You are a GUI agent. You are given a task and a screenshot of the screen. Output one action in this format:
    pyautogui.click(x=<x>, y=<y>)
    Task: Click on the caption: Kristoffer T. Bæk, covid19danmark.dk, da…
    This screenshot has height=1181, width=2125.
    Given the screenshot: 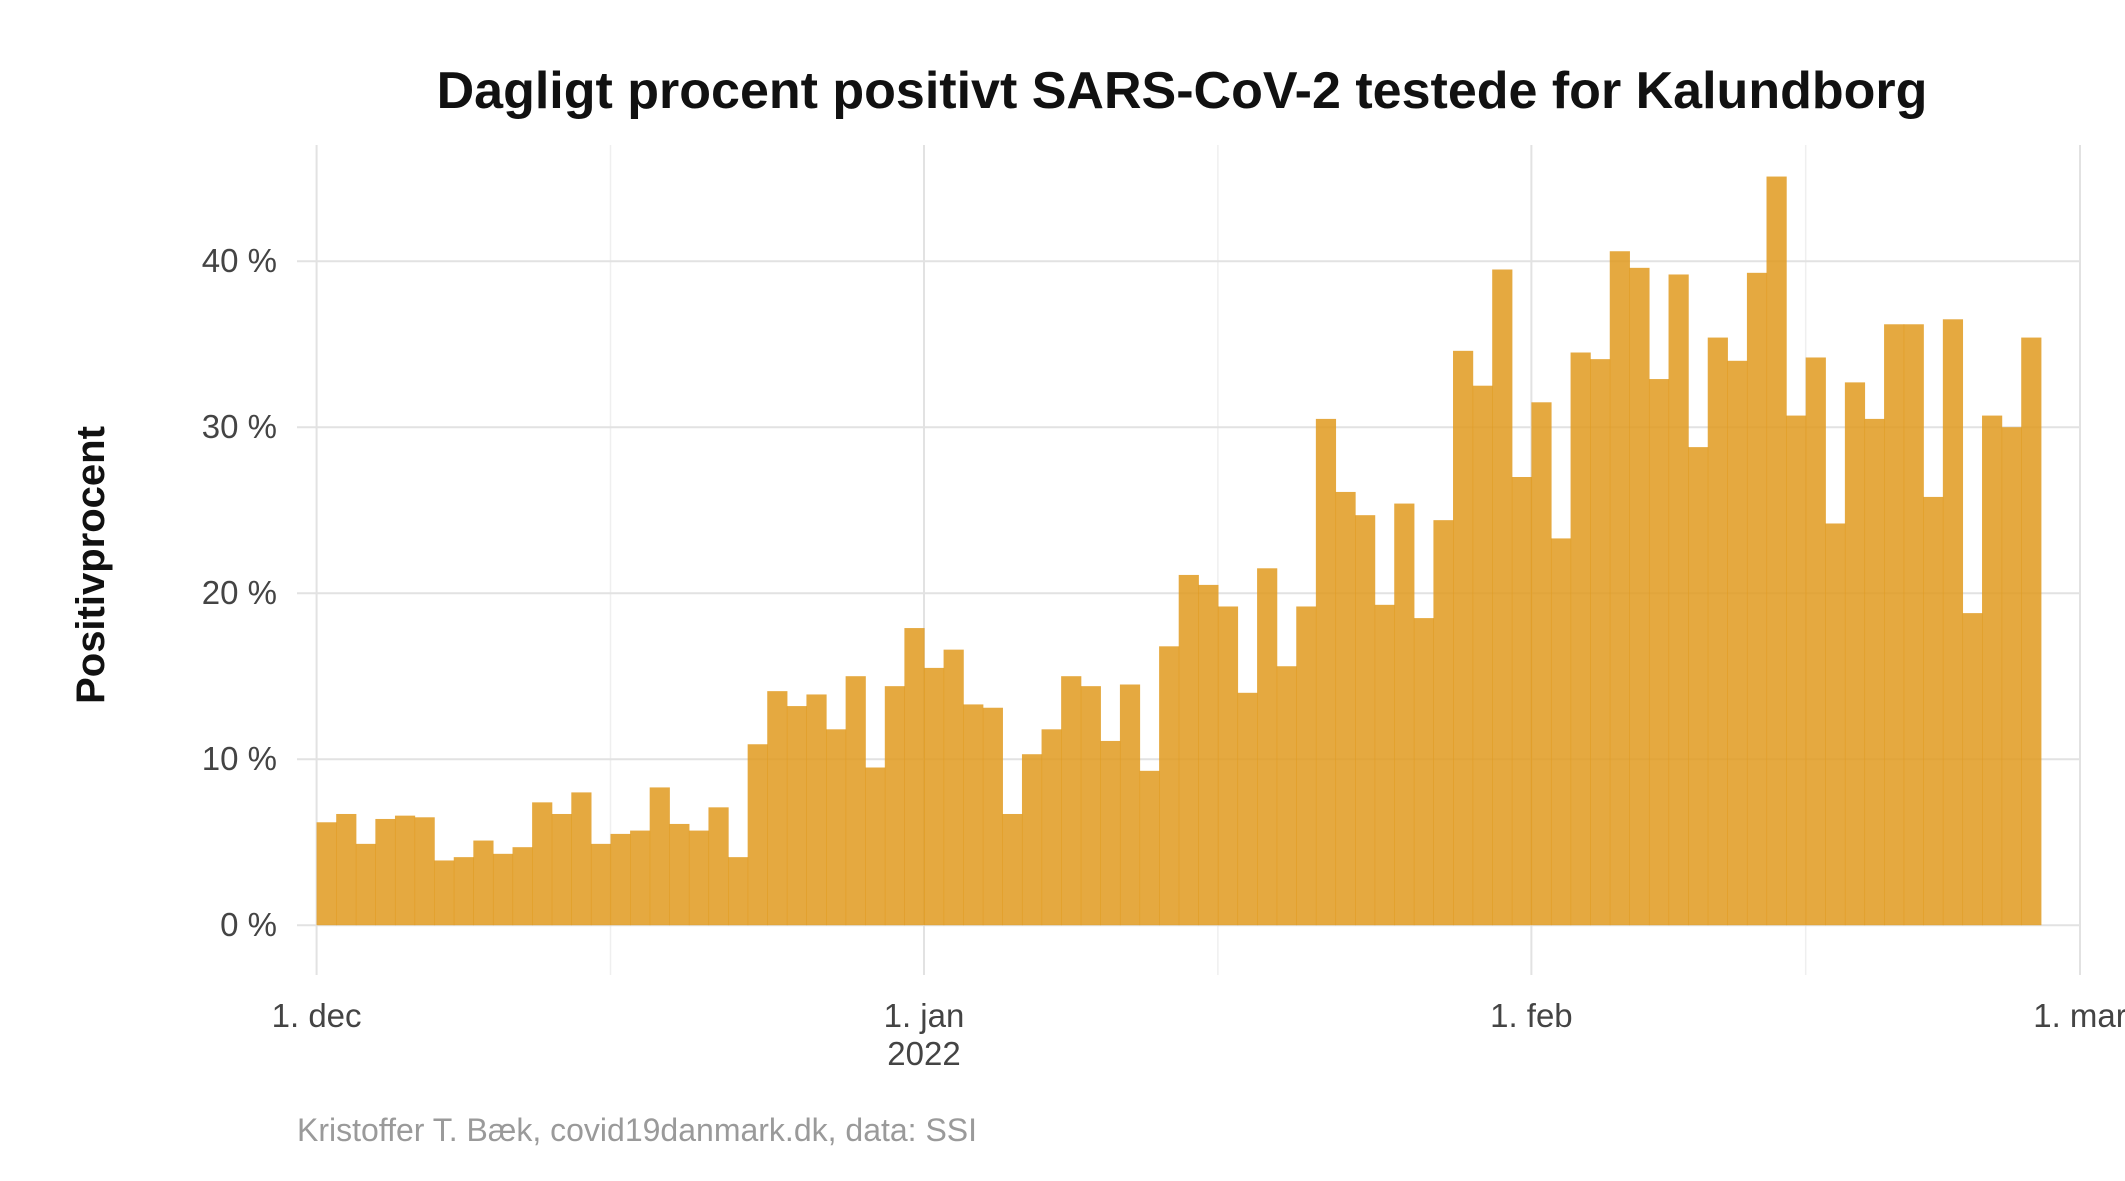 What is the action you would take?
    pyautogui.click(x=637, y=1130)
    